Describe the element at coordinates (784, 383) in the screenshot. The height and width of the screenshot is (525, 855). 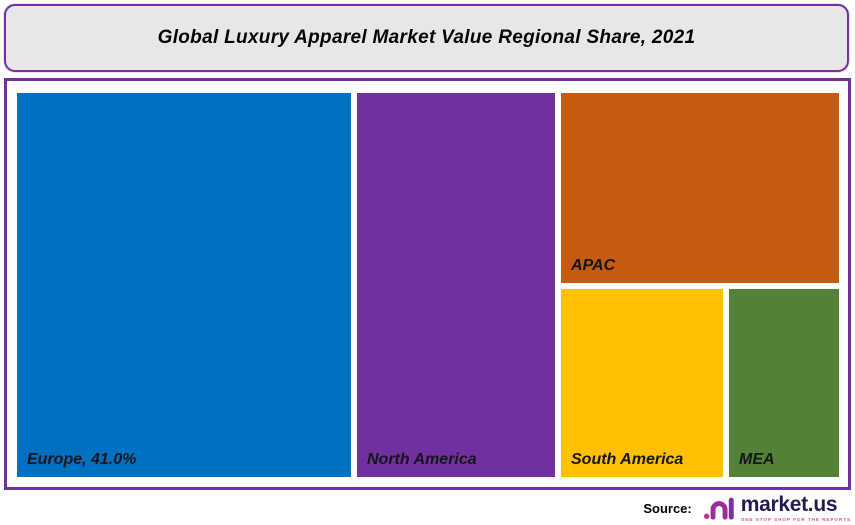
I see `treemap-tile-mea: MEA` at that location.